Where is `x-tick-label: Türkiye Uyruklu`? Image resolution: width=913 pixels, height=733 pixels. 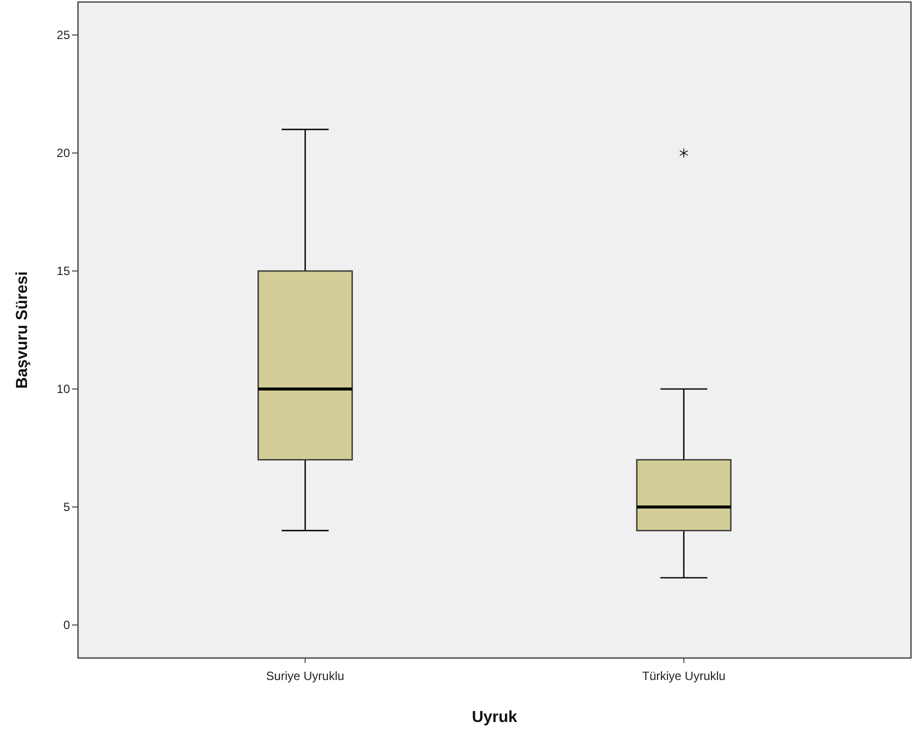
x-tick-label: Türkiye Uyruklu is located at coordinates (684, 676).